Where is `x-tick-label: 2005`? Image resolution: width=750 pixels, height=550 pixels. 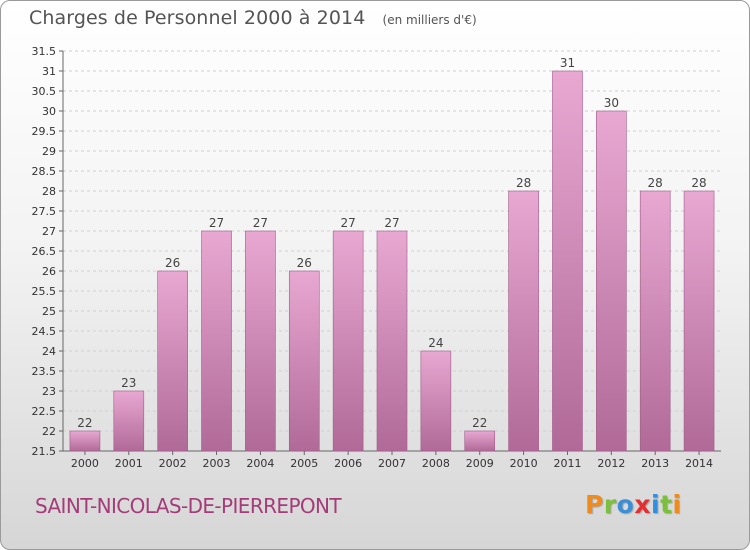
x-tick-label: 2005 is located at coordinates (304, 463).